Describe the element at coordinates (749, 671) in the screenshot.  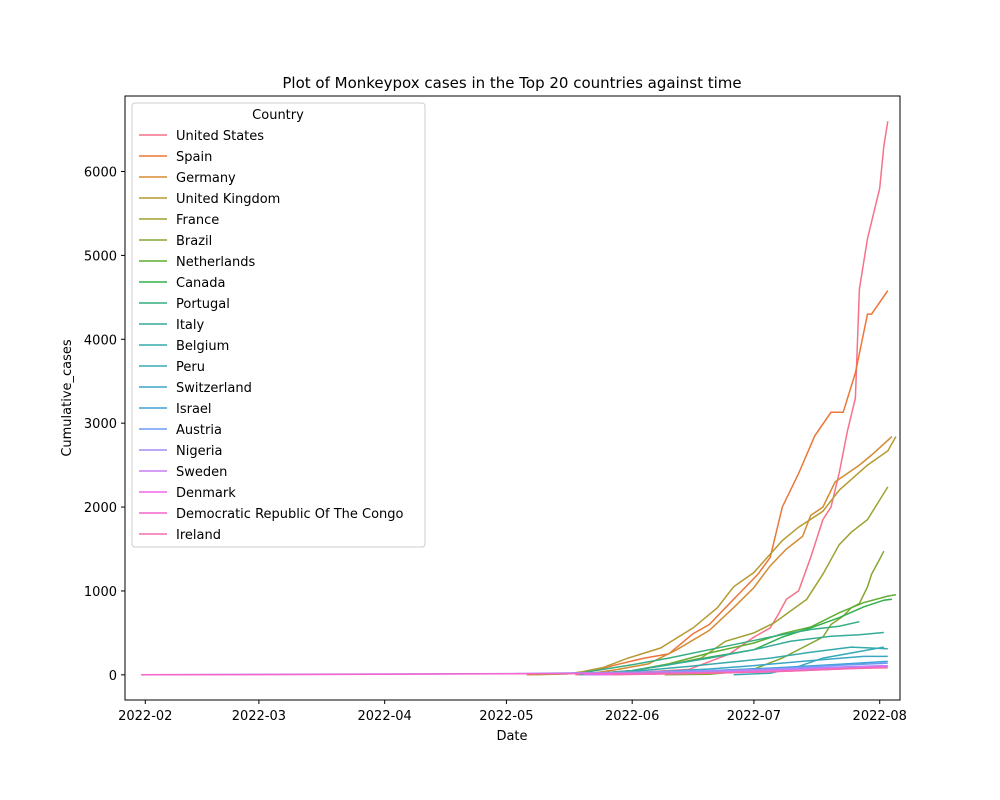
I see `series-line-ireland` at that location.